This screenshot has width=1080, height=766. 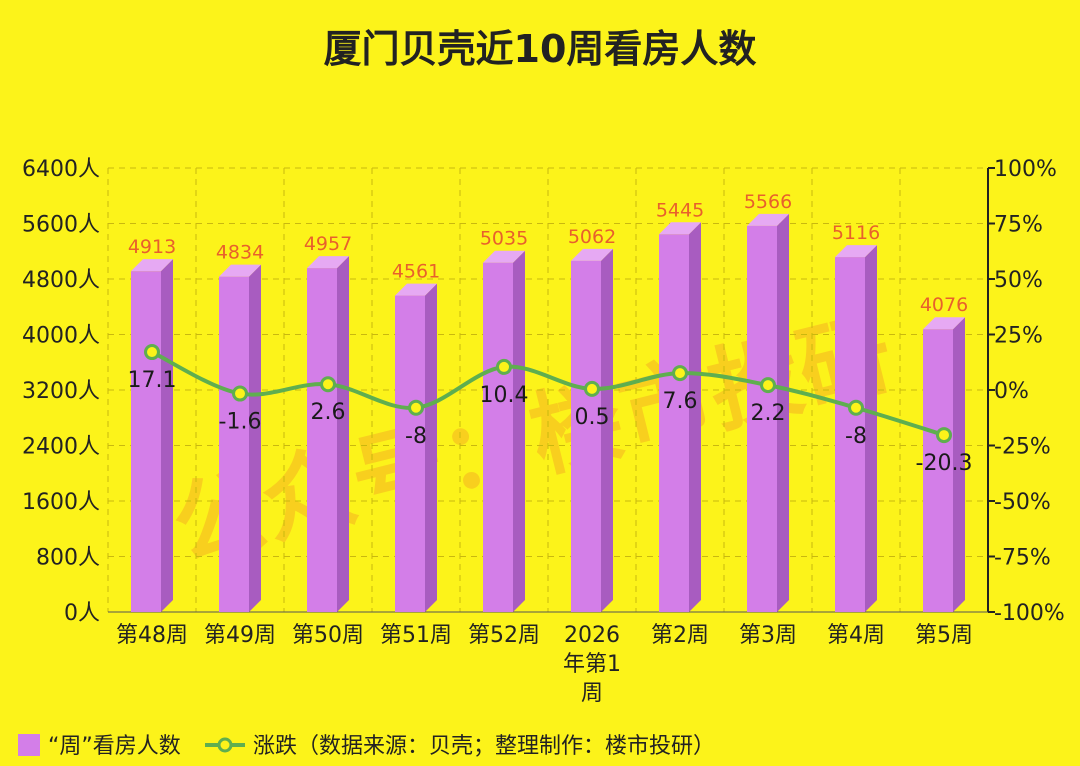 I want to click on line-value-label: 0.5, so click(x=592, y=417).